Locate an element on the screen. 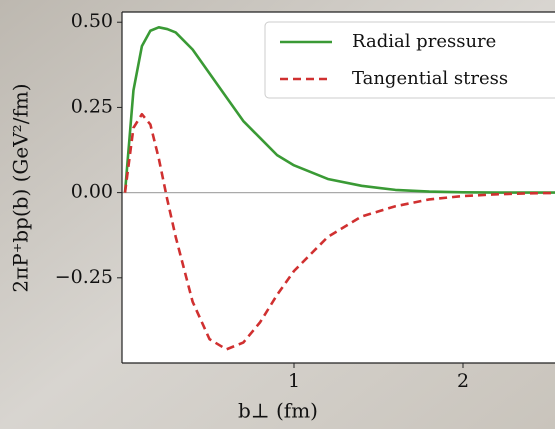 The image size is (555, 429). y-tick-label: 0.25 is located at coordinates (92, 106).